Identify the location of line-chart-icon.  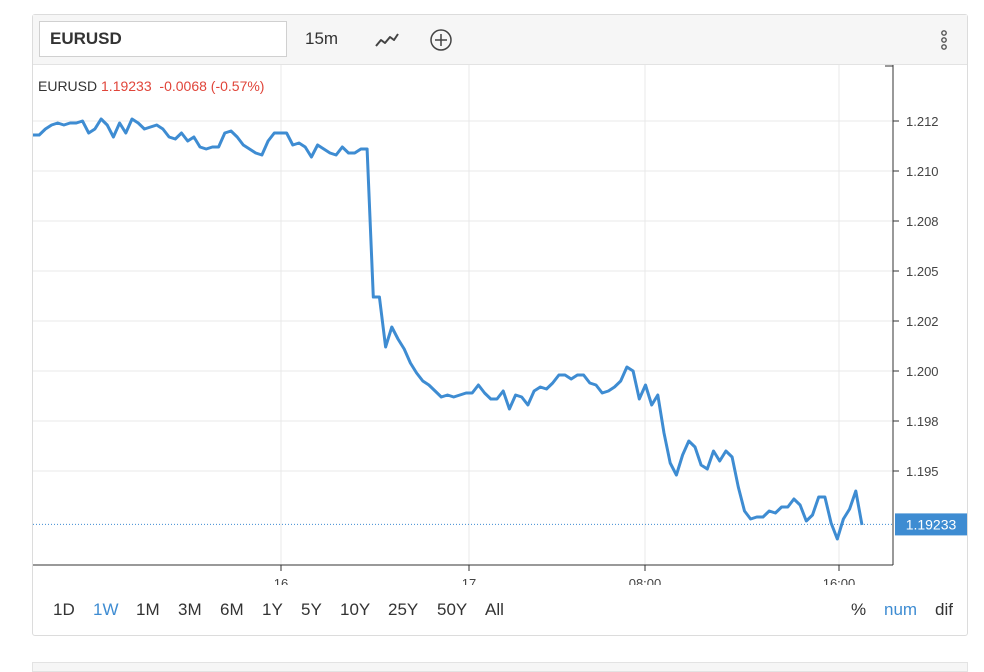
(387, 40).